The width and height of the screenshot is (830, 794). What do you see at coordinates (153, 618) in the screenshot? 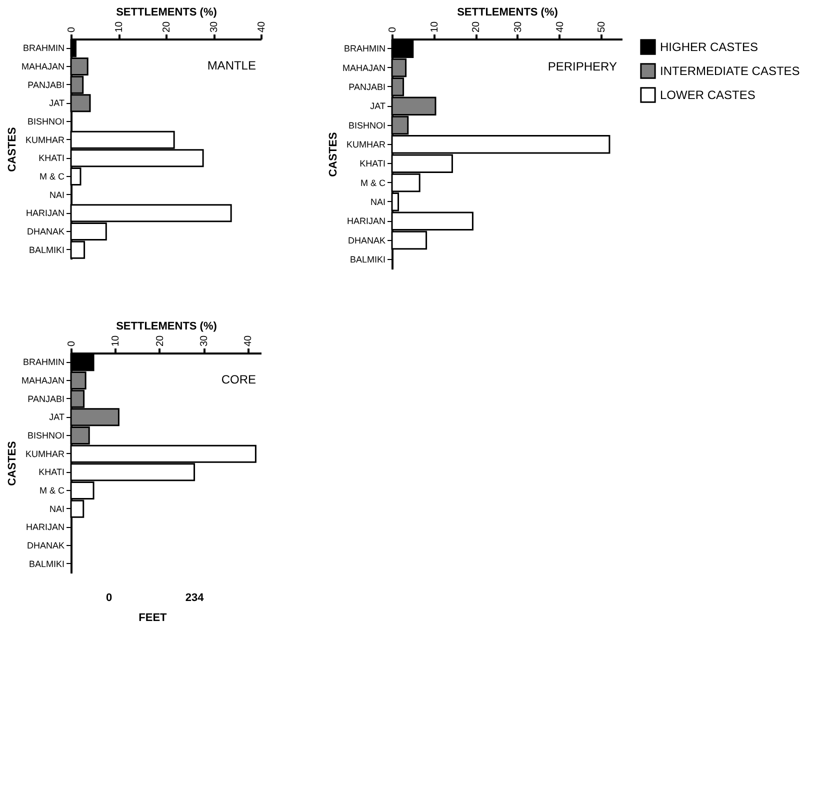
I see `text: FEET` at bounding box center [153, 618].